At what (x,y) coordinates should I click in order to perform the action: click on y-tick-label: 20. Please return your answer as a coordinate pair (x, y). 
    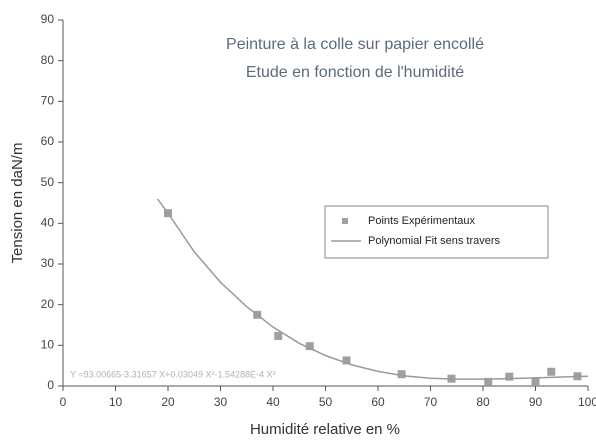
    Looking at the image, I should click on (48, 304).